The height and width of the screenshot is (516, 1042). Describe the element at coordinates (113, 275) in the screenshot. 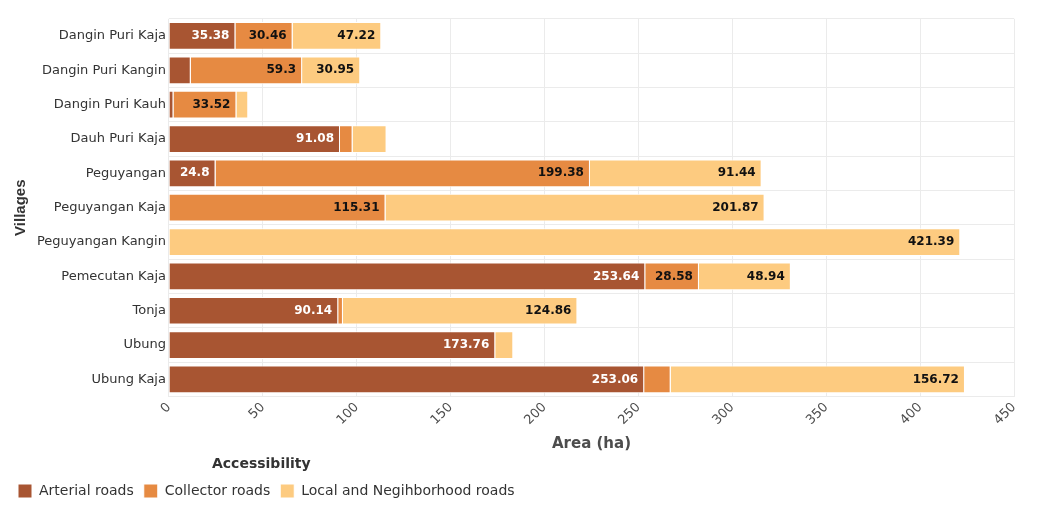

I see `y-tick-label: Pemecutan Kaja` at that location.